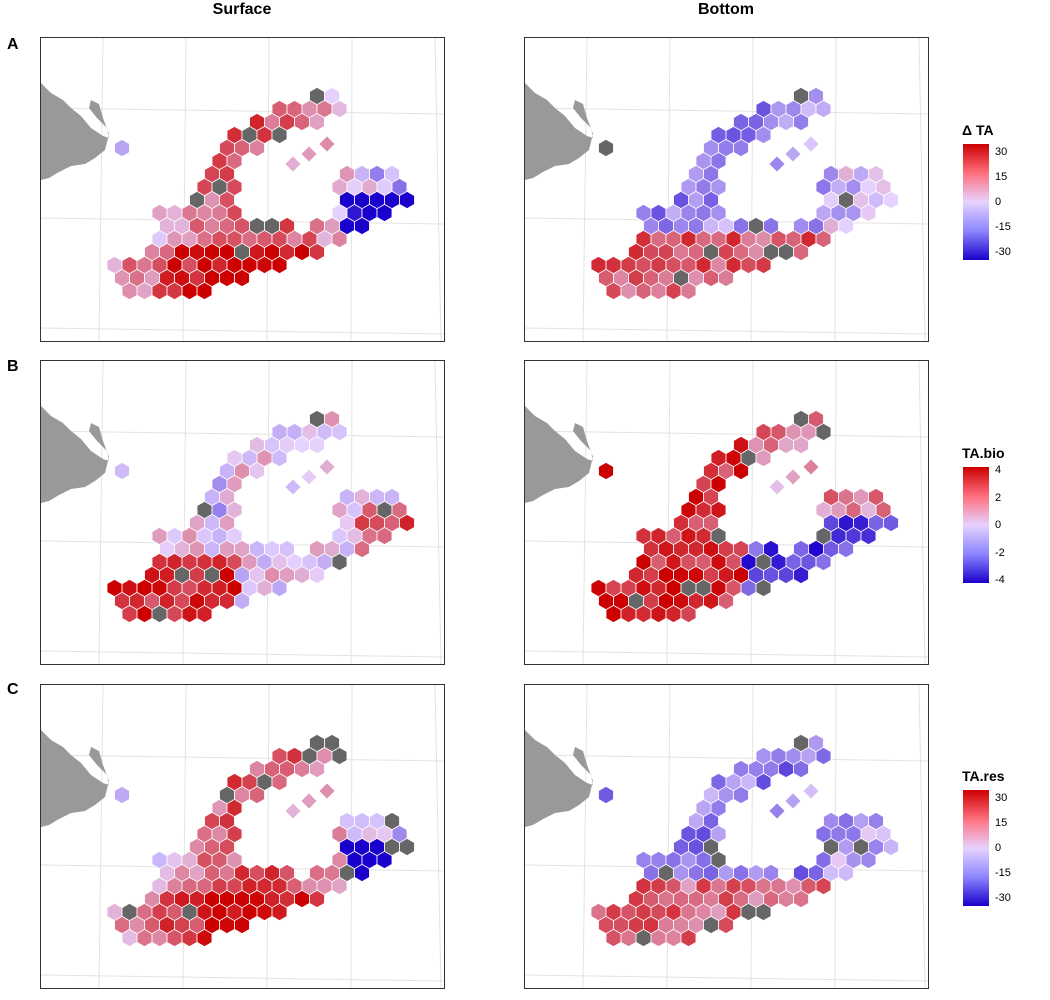 This screenshot has width=1050, height=1000. I want to click on map-panel-c-surface, so click(242, 836).